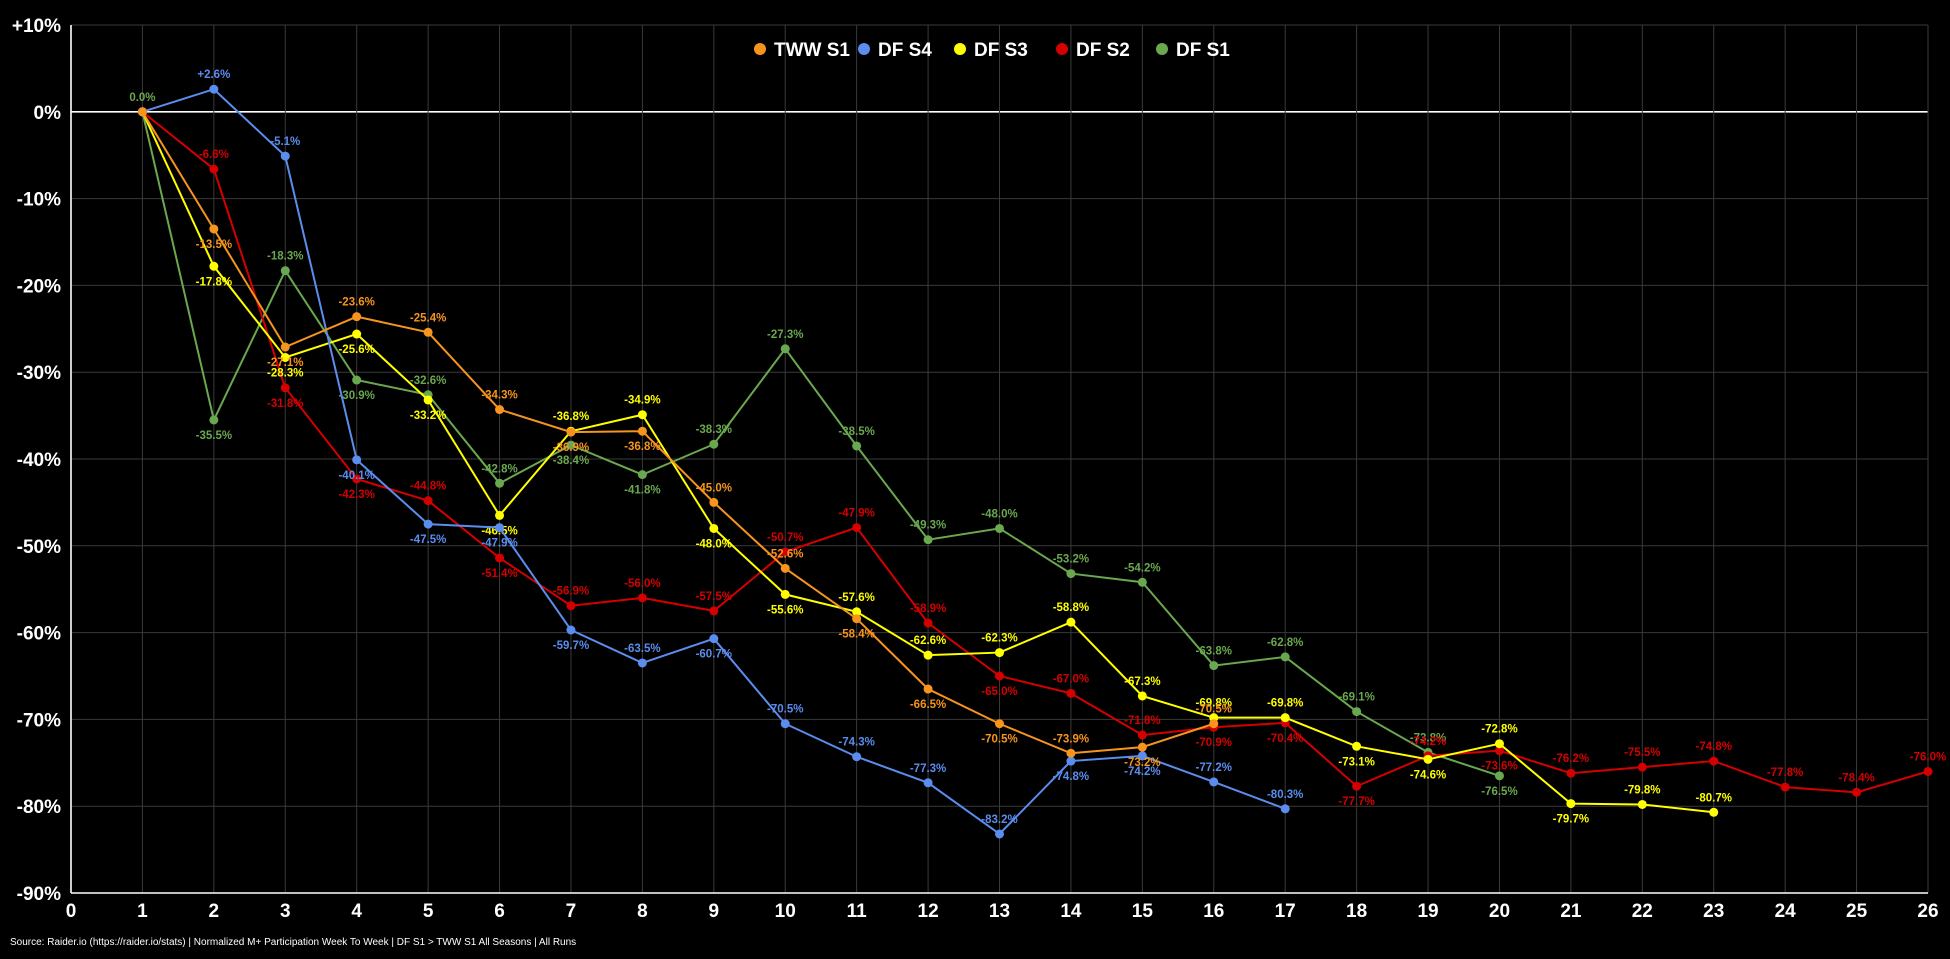  What do you see at coordinates (1285, 911) in the screenshot?
I see `x-tick-label: 17` at bounding box center [1285, 911].